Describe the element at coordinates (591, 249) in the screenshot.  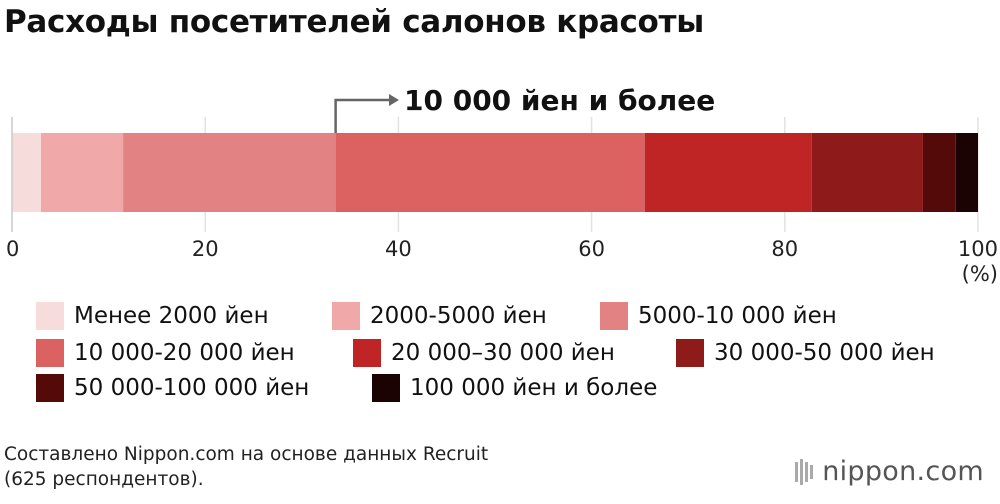
I see `x-tick-label: 60` at that location.